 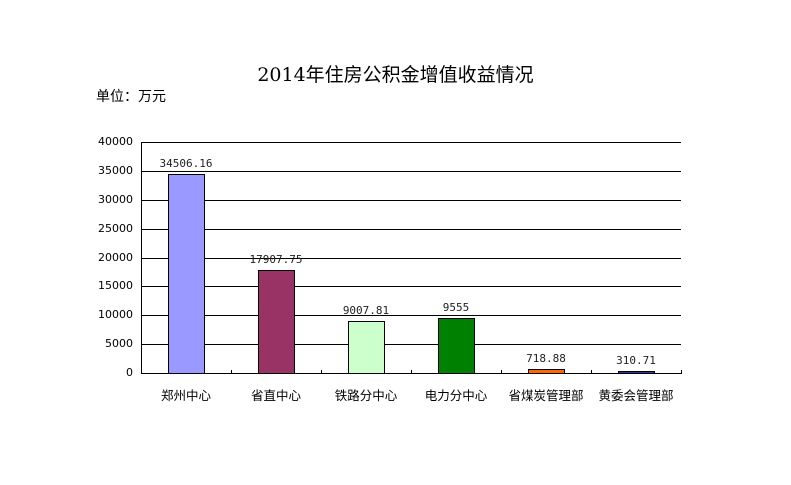 I want to click on y-tick-label: 5000, so click(x=119, y=343).